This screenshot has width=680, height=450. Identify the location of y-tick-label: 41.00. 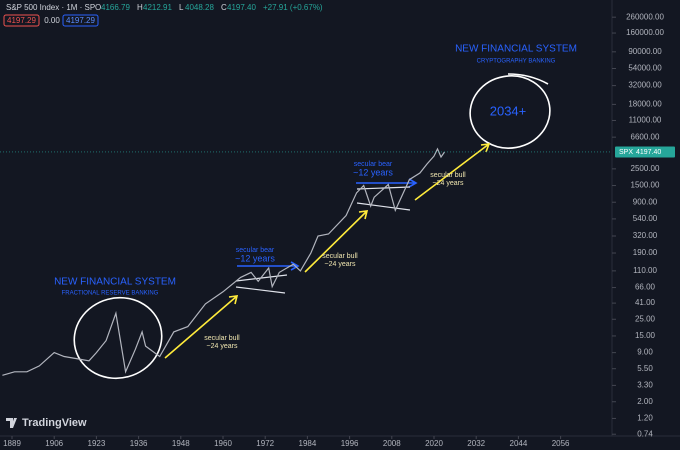
(645, 302).